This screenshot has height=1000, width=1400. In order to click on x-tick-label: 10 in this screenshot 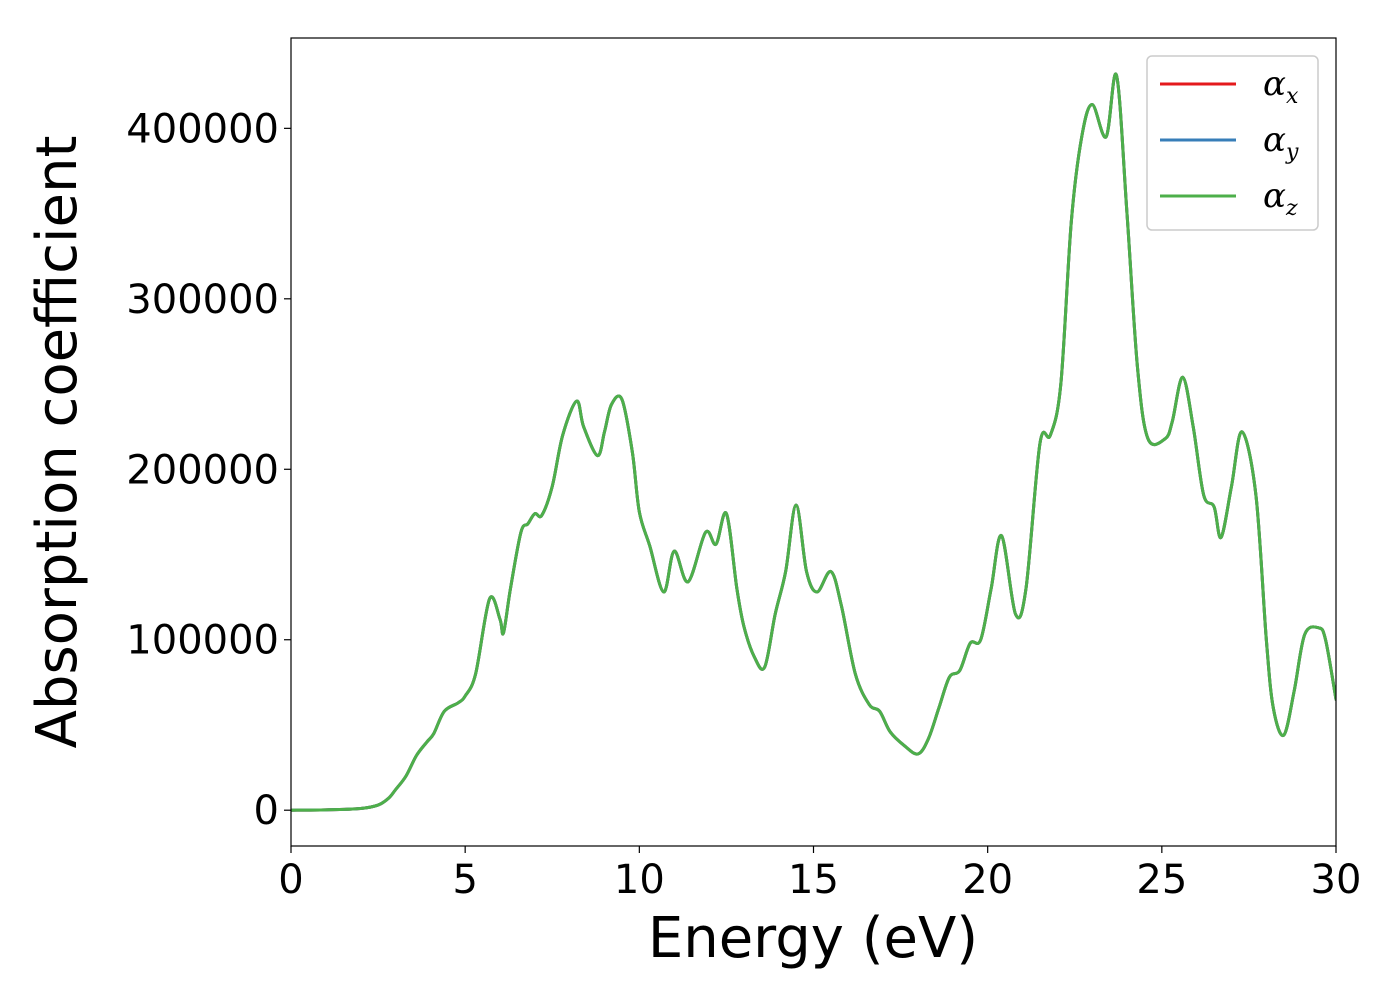, I will do `click(639, 880)`.